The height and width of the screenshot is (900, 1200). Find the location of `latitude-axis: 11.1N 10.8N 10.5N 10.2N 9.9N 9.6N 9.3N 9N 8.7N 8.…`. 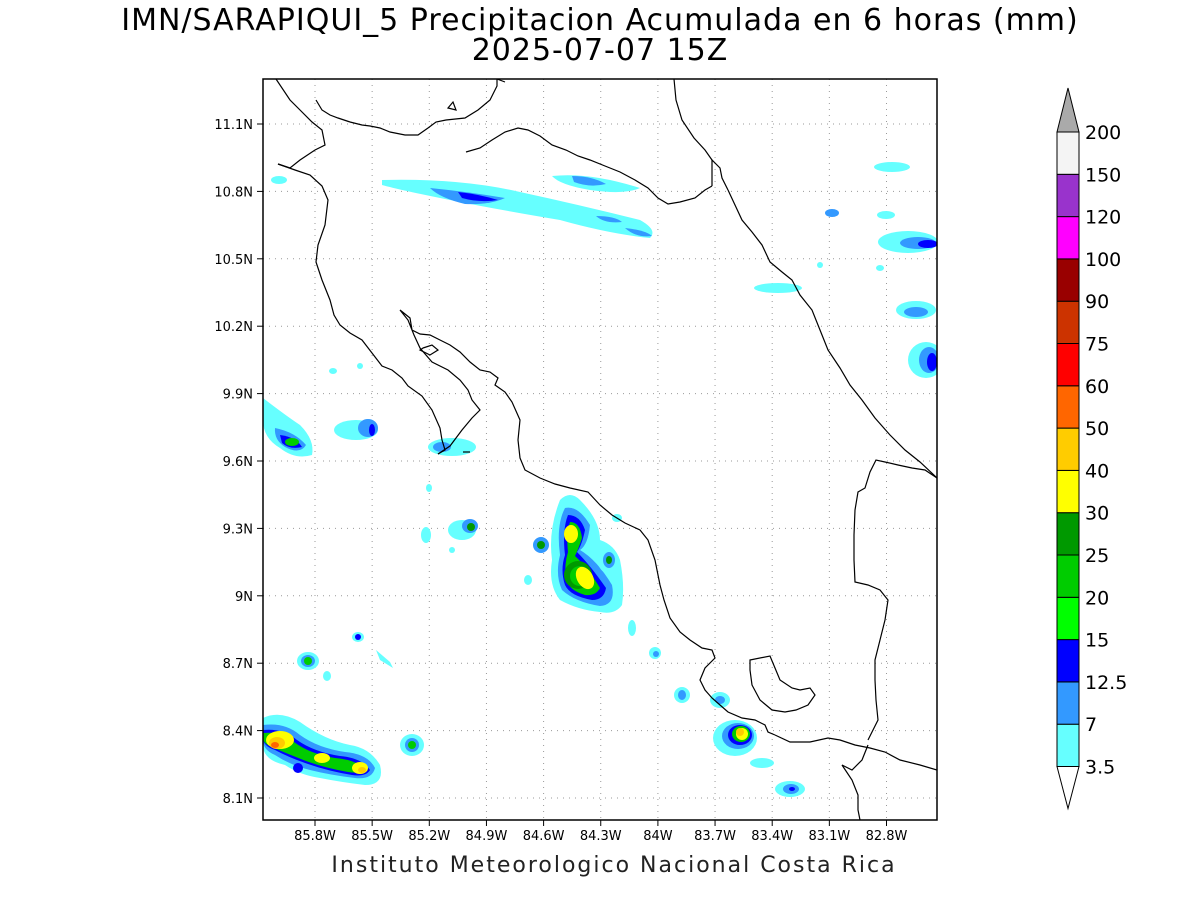

latitude-axis: 11.1N 10.8N 10.5N 10.2N 9.9N 9.6N 9.3N 9N 8.7N 8.… is located at coordinates (238, 462).